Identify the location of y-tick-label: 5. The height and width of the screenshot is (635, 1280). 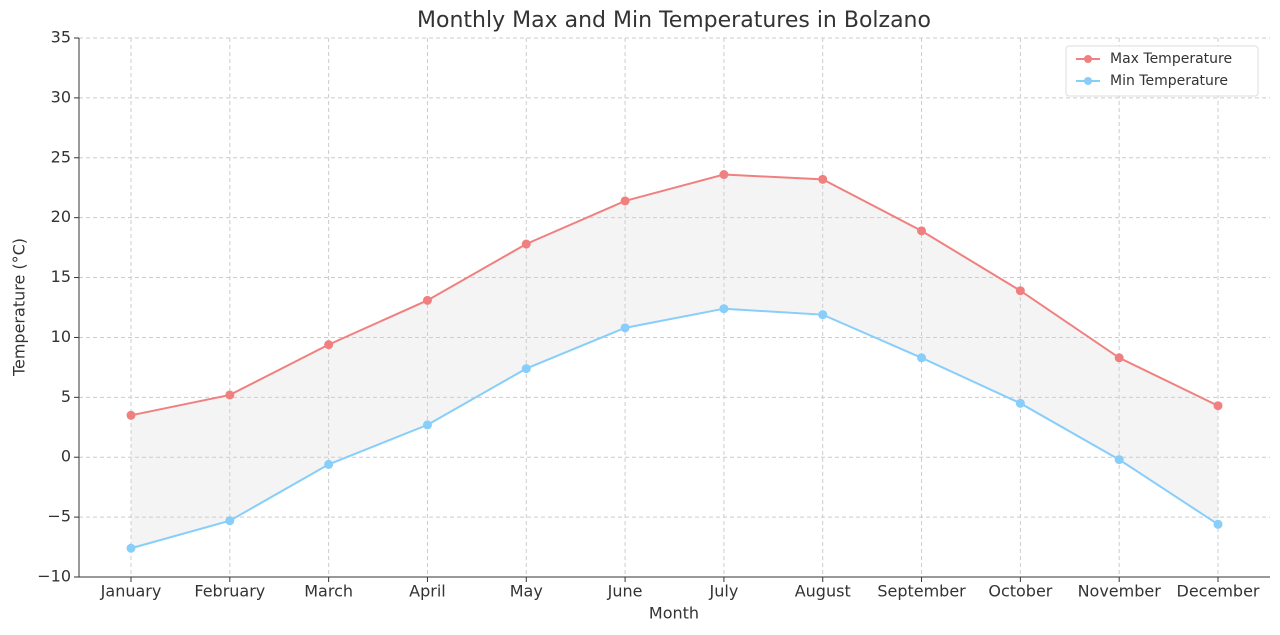
(66, 396).